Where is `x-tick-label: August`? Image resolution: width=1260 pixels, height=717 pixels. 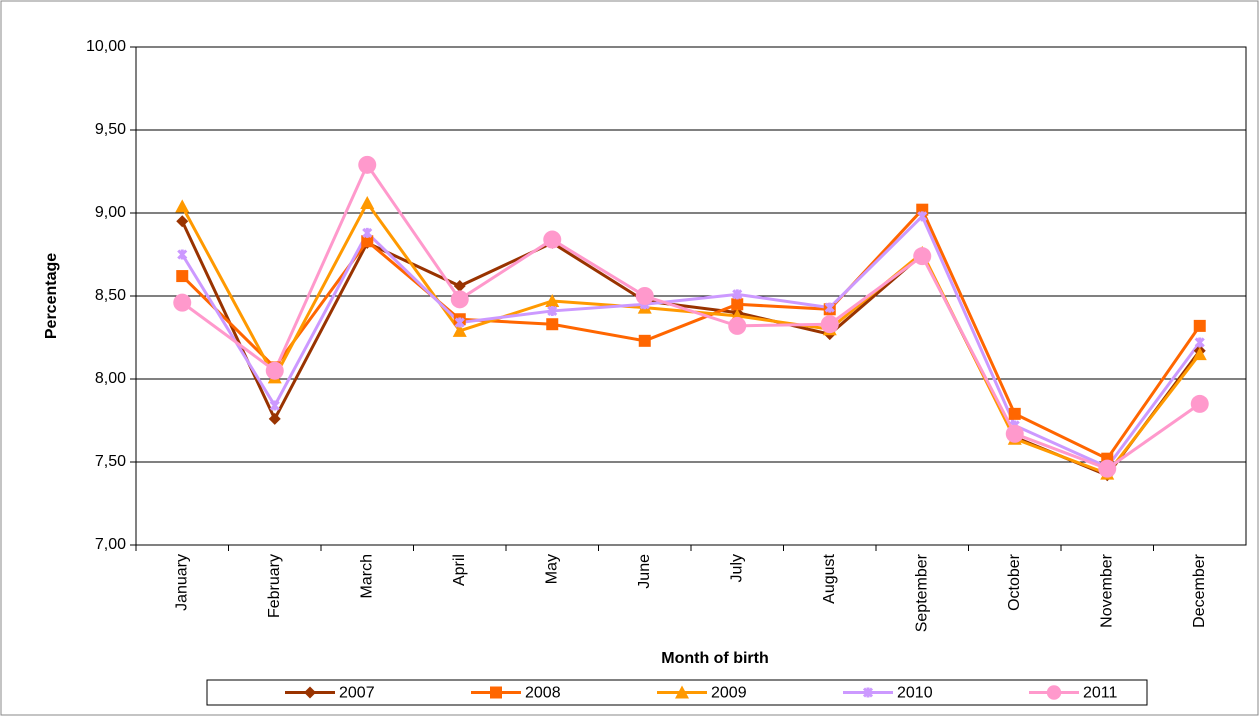 x-tick-label: August is located at coordinates (829, 578).